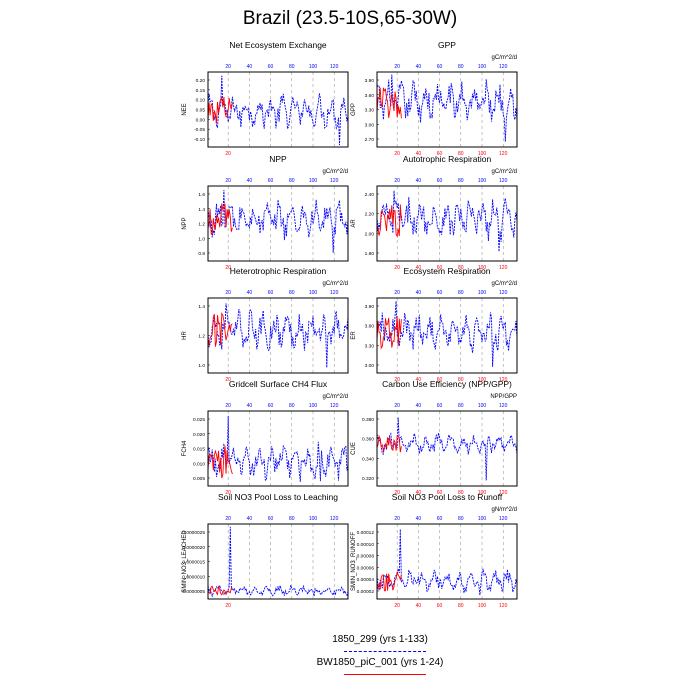 This screenshot has width=700, height=700. Describe the element at coordinates (201, 101) in the screenshot. I see `y-tick-label: 0.10` at that location.